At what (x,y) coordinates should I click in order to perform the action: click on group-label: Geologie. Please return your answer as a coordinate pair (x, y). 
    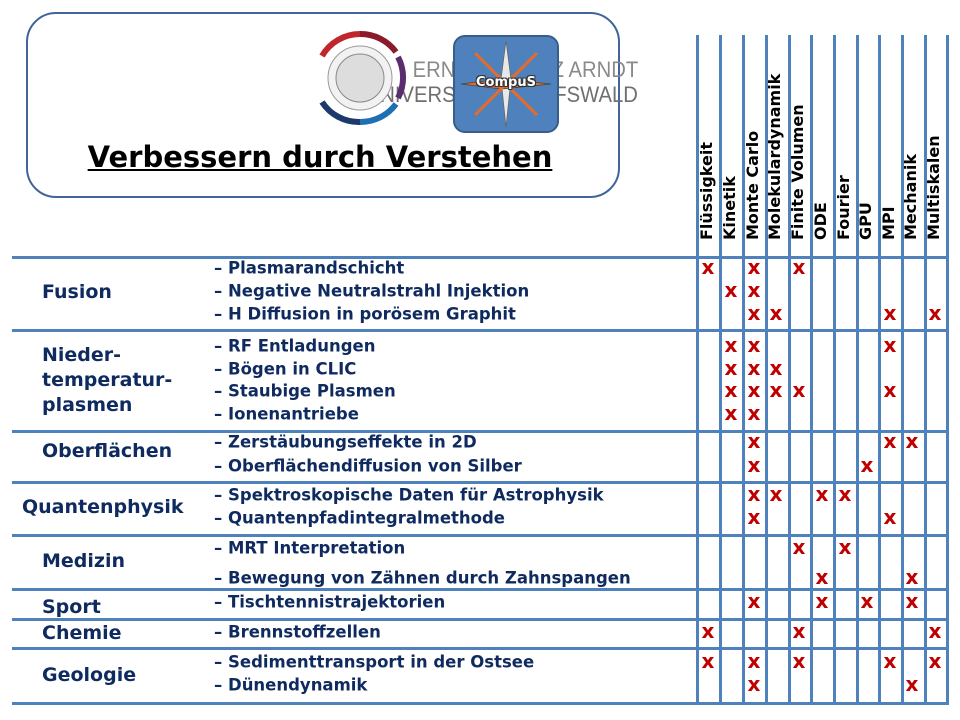
    Looking at the image, I should click on (89, 675).